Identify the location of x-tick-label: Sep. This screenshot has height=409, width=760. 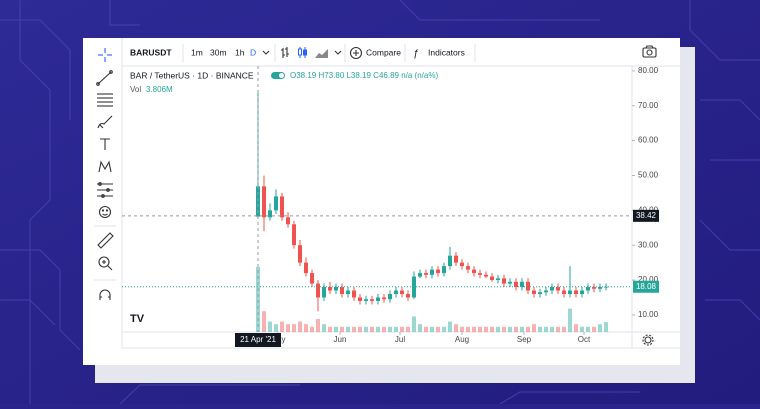
(524, 339).